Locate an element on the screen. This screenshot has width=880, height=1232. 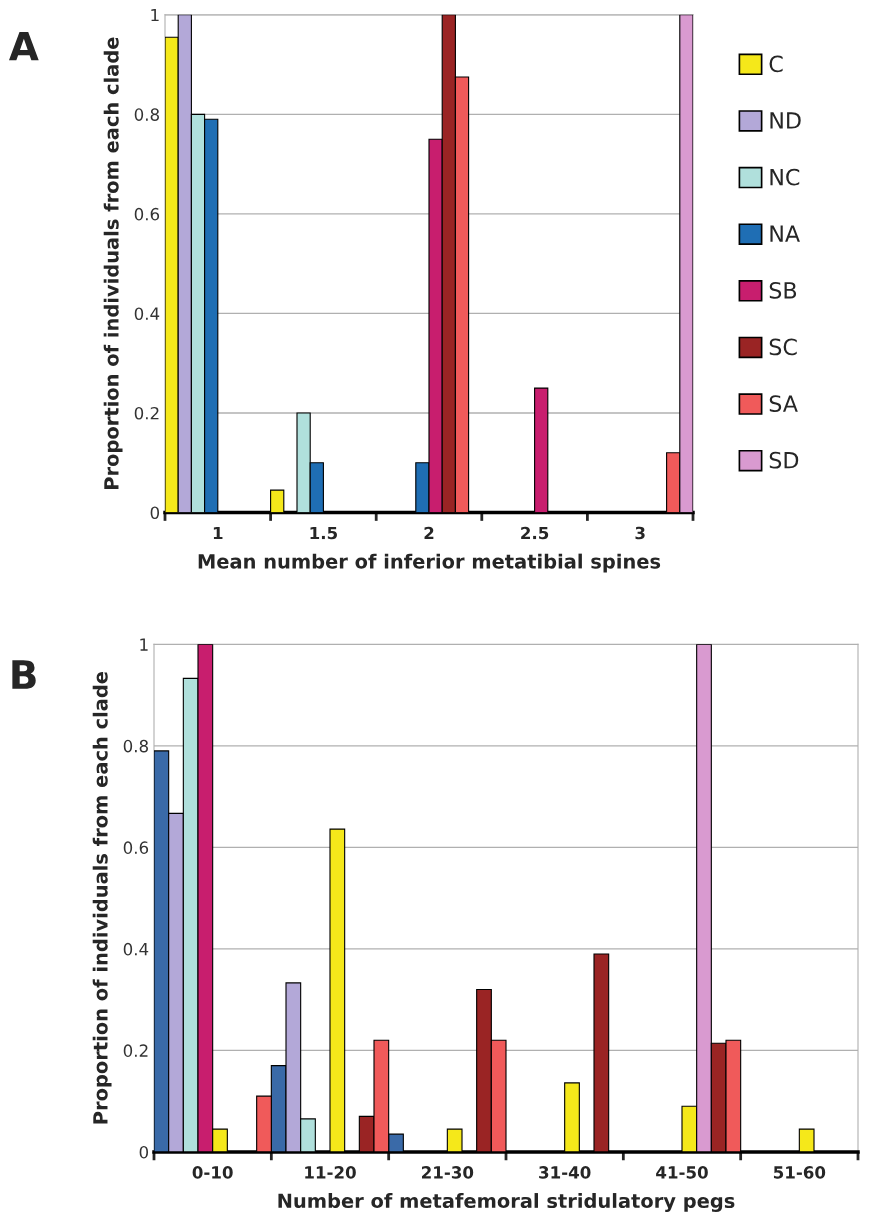
x-tick-label: 21-30 is located at coordinates (448, 1172).